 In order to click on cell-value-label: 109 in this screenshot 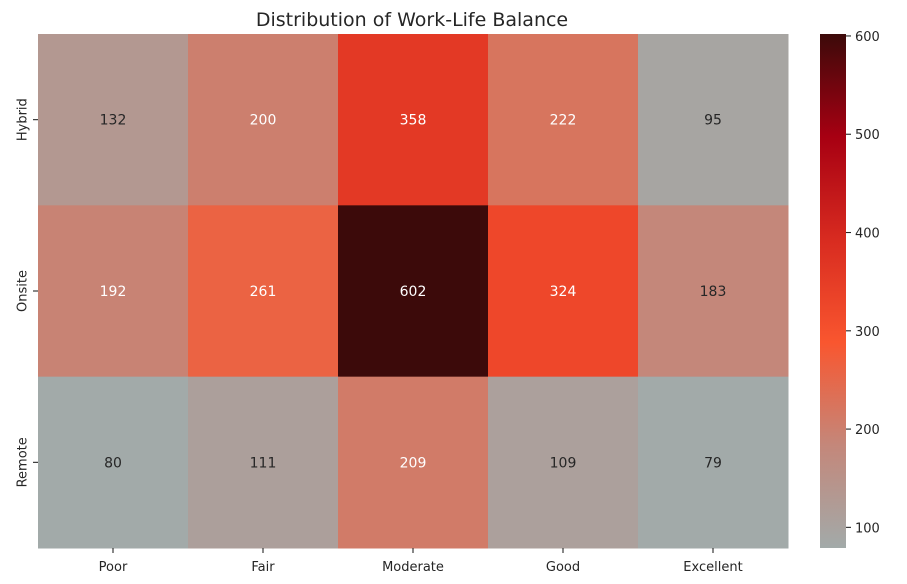, I will do `click(563, 463)`.